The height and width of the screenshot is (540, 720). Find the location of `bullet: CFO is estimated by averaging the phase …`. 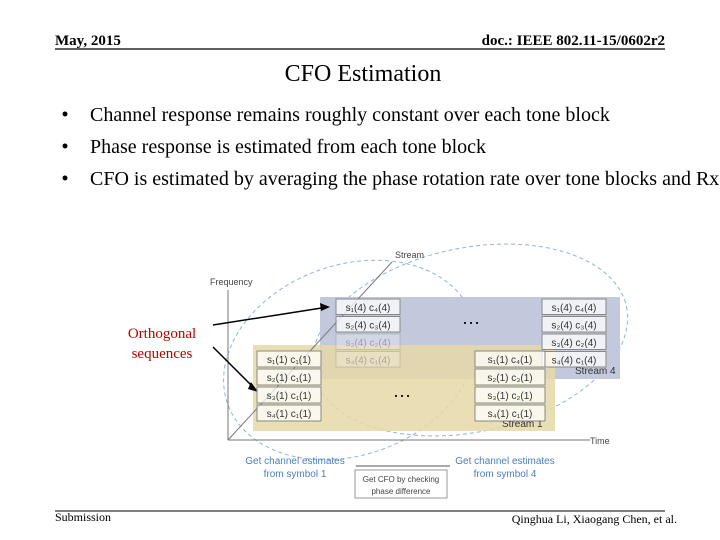

bullet: CFO is estimated by averaging the phase … is located at coordinates (405, 179).